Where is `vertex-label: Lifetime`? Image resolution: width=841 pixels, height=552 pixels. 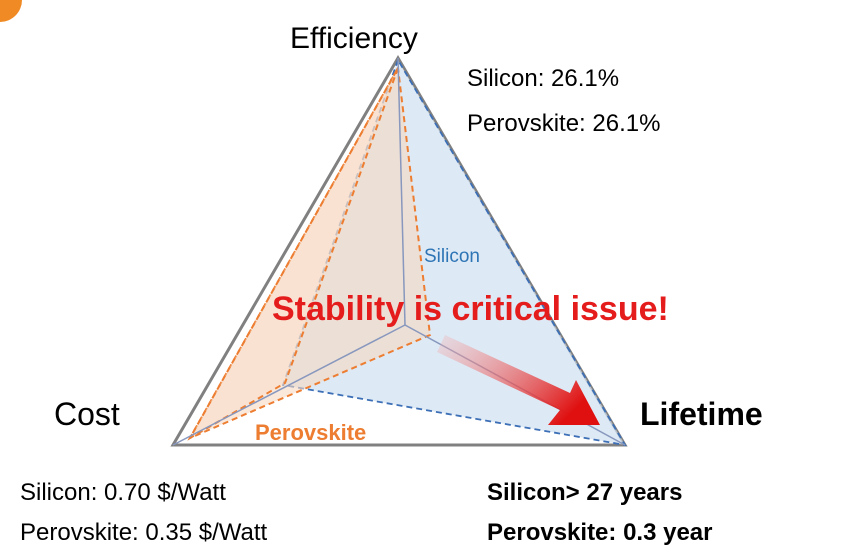 vertex-label: Lifetime is located at coordinates (701, 414).